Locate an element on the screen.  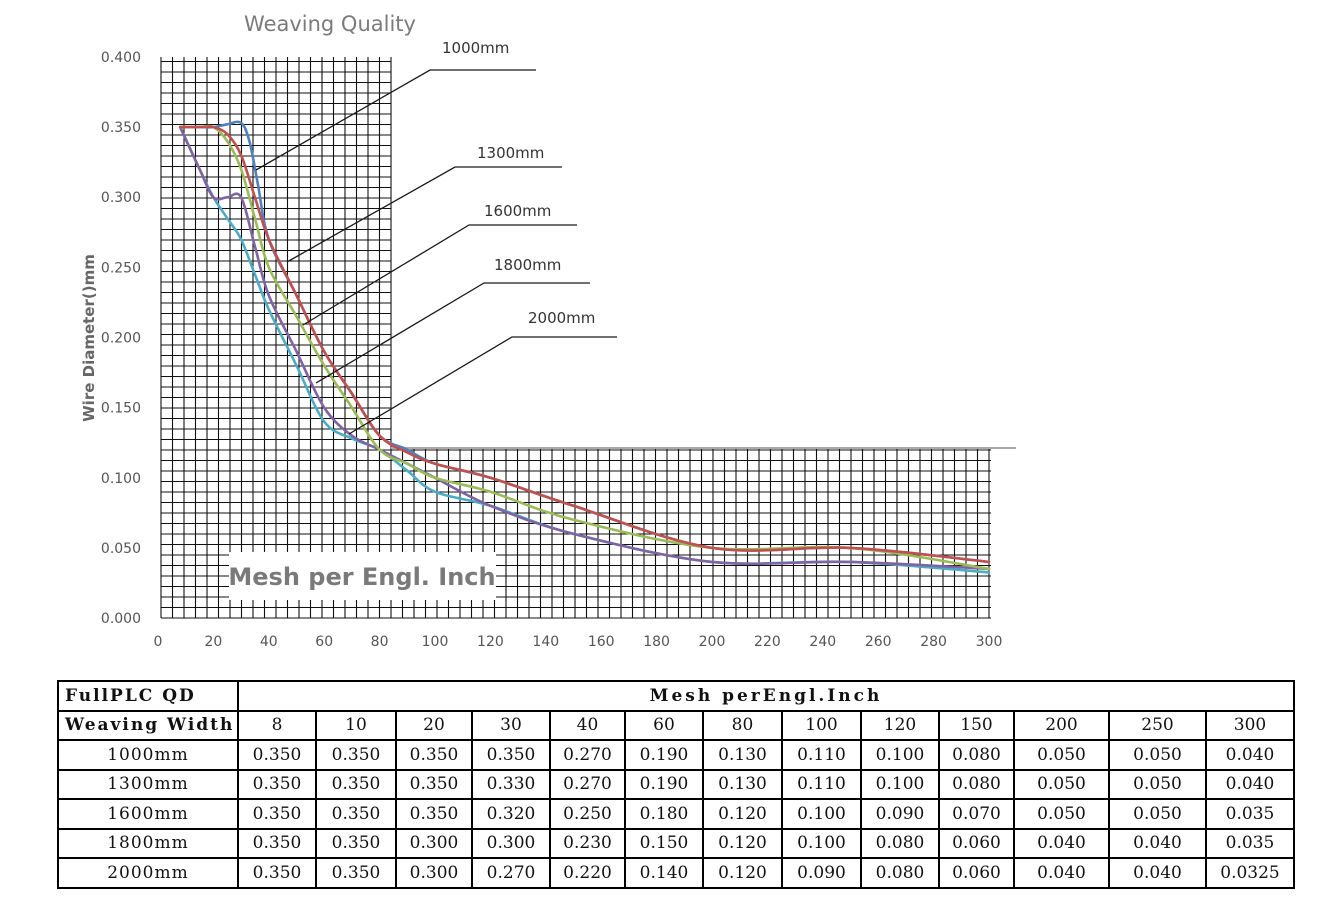
y-tick-label: 0.000 is located at coordinates (121, 619).